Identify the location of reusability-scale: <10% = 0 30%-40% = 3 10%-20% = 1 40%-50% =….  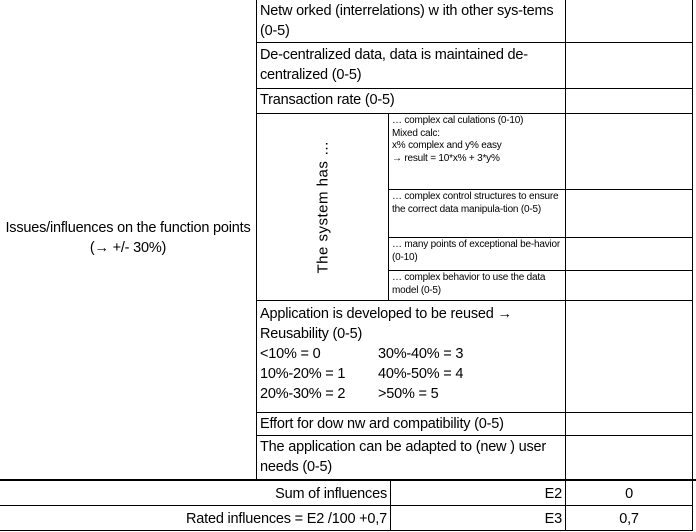
(411, 374).